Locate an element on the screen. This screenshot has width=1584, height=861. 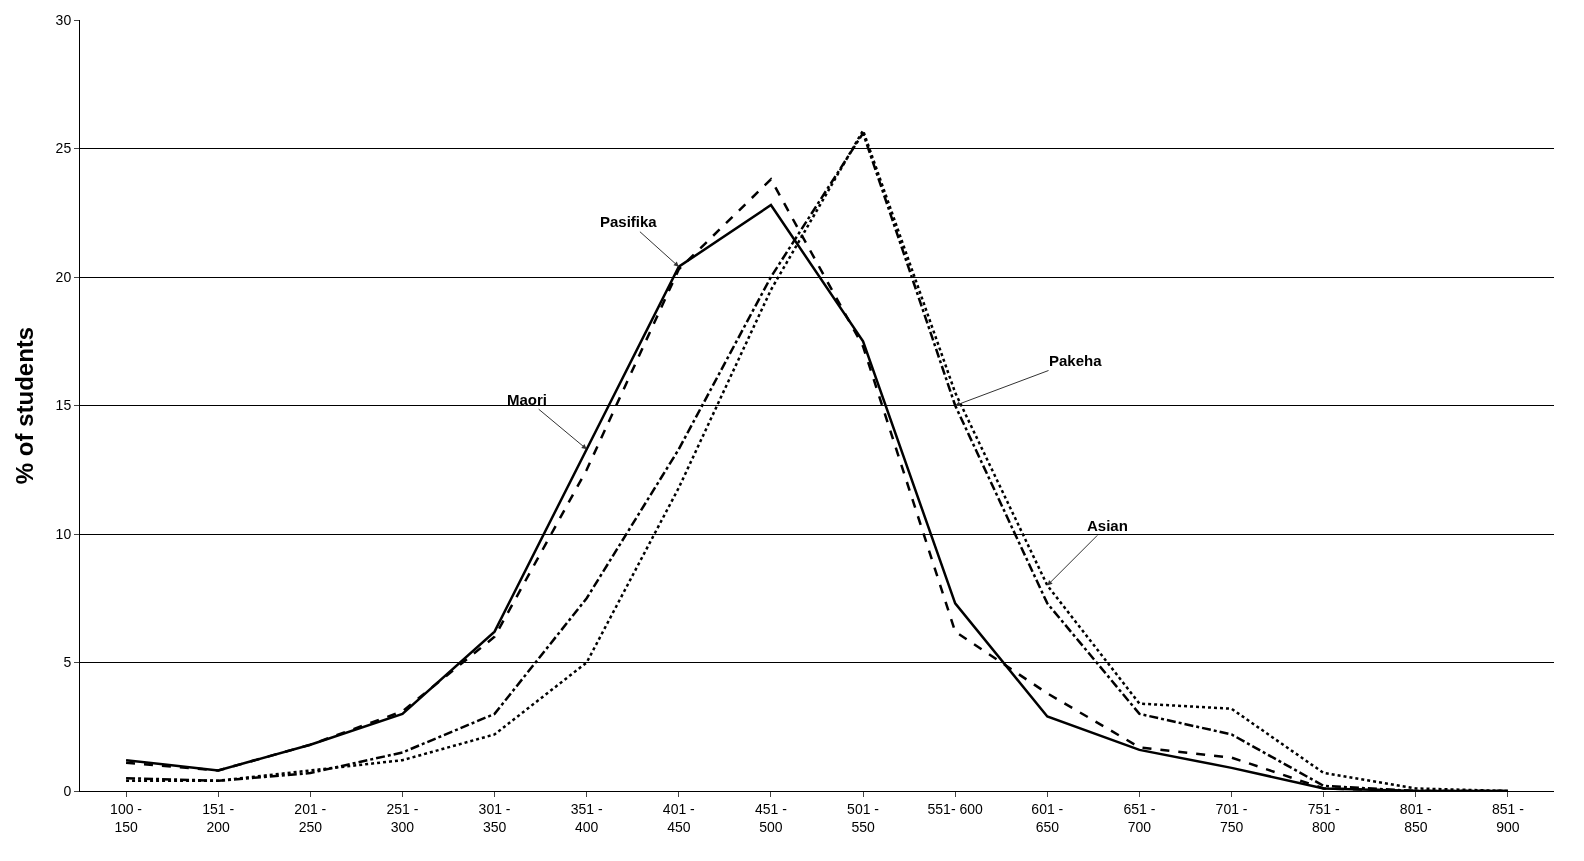
x-tick-label: 801 - 850 is located at coordinates (1416, 817).